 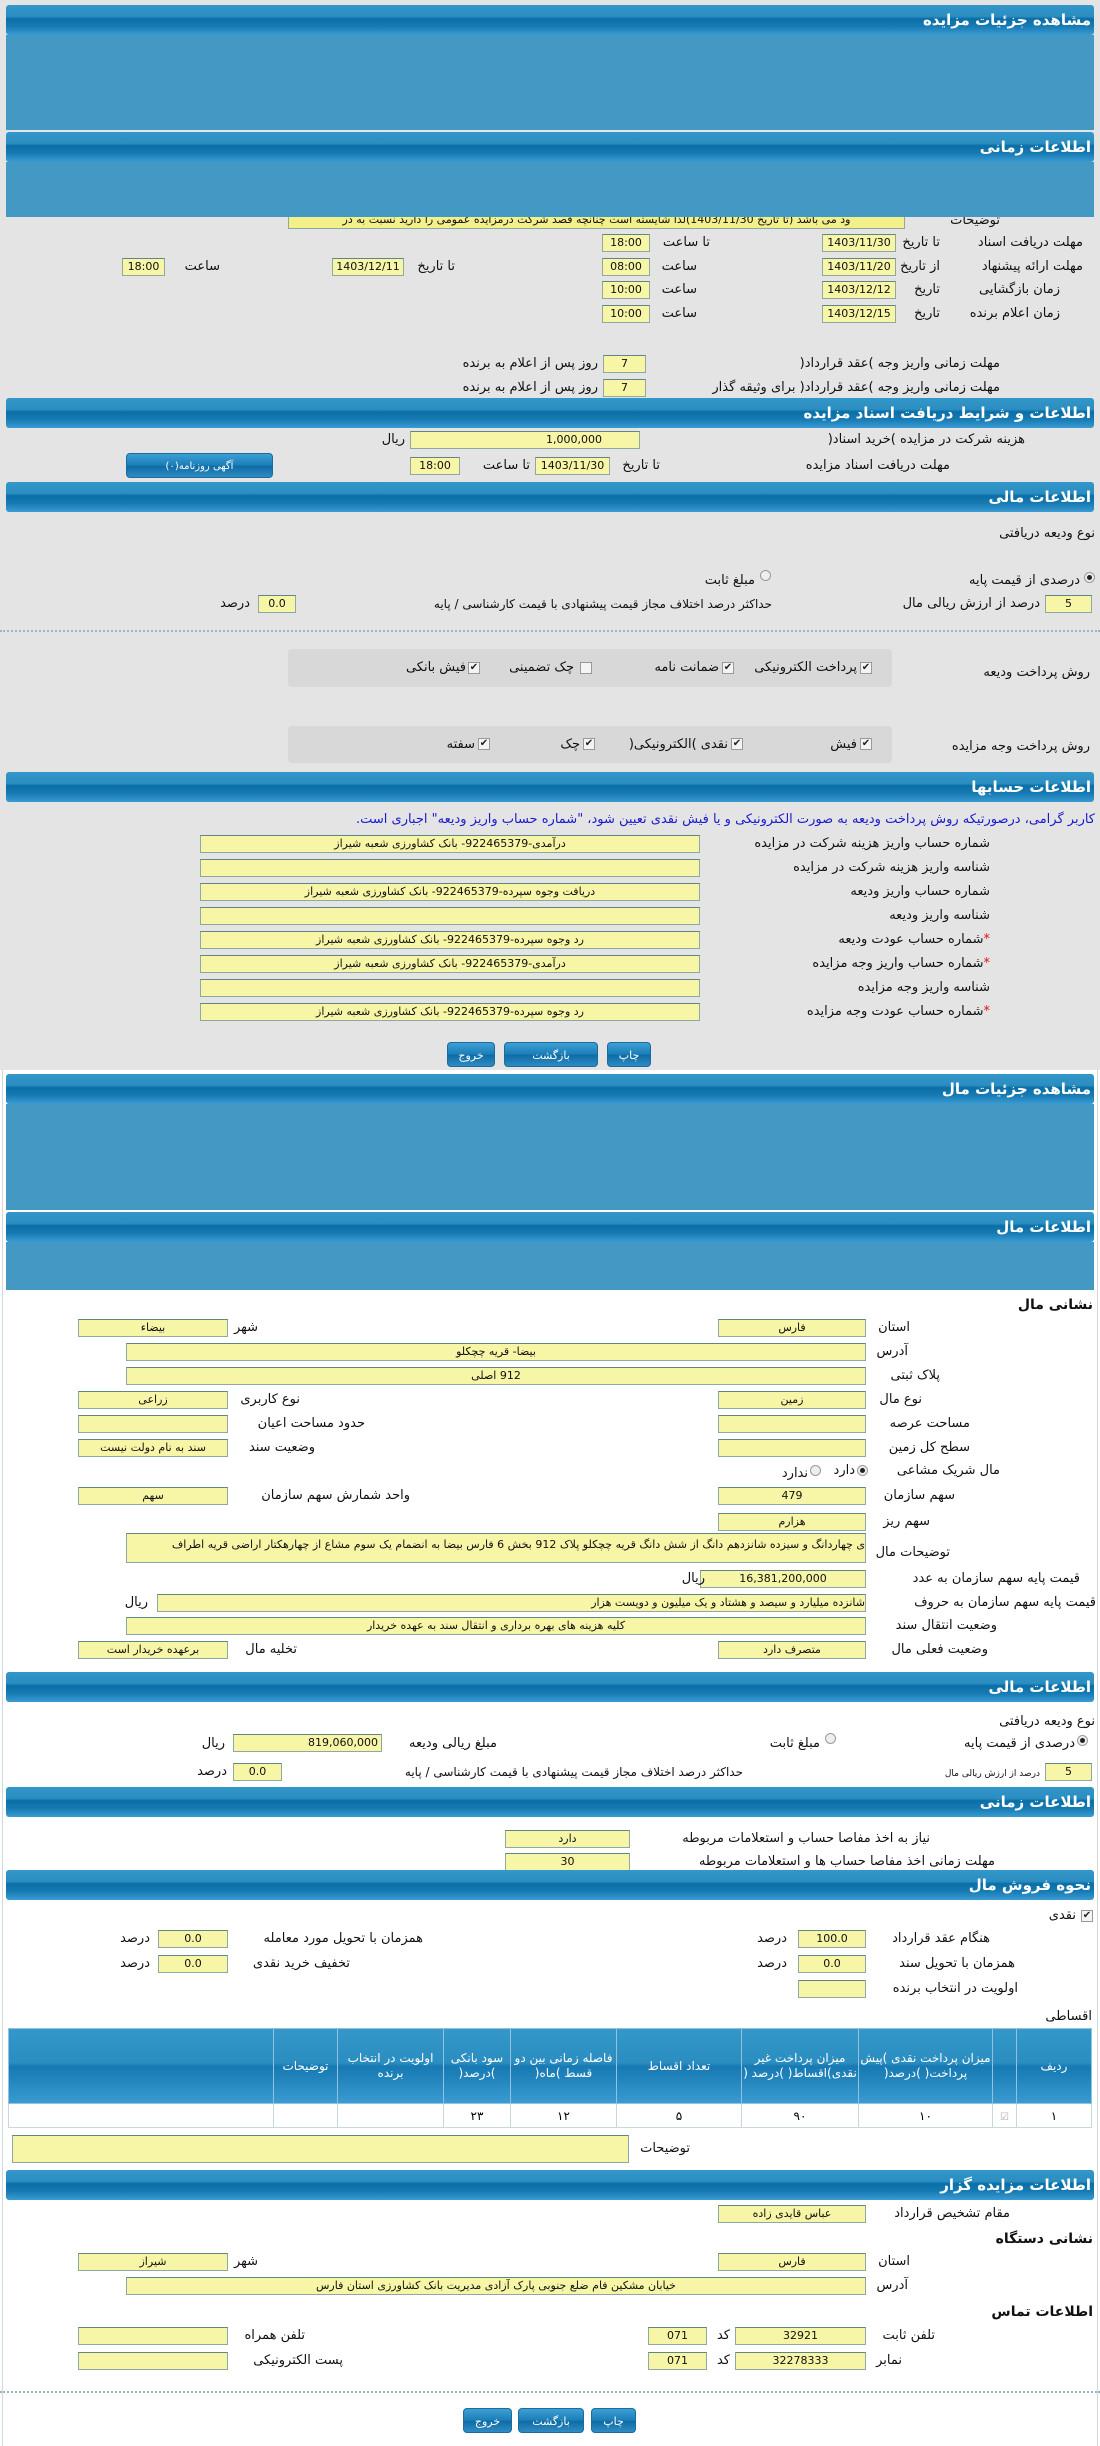 What do you see at coordinates (193, 1939) in the screenshot?
I see `delivery-field: 0.0` at bounding box center [193, 1939].